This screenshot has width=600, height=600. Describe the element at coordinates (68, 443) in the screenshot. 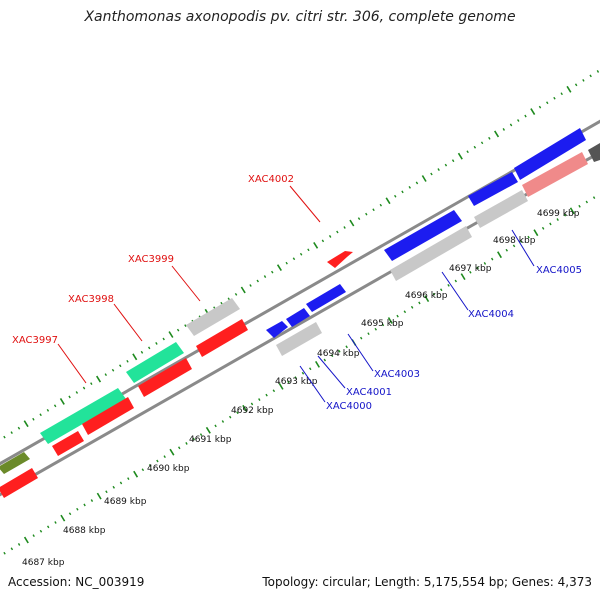

I see `gene-feature-red-b` at that location.